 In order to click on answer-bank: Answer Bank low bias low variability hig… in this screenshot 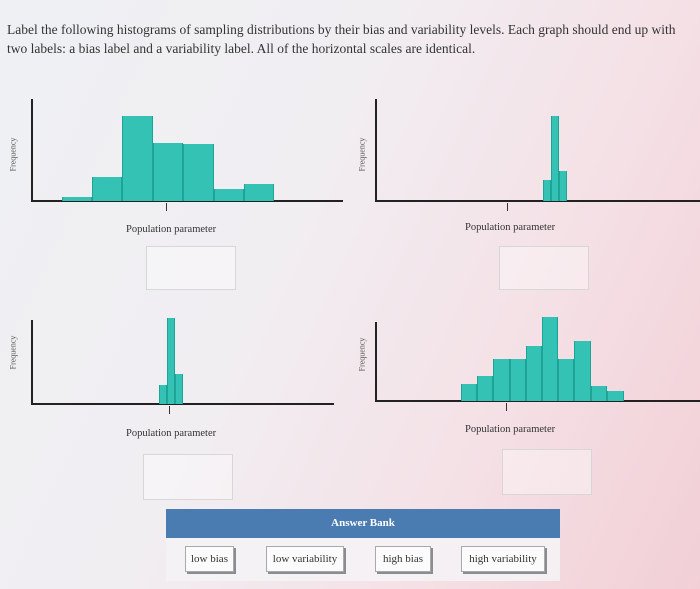, I will do `click(363, 545)`.